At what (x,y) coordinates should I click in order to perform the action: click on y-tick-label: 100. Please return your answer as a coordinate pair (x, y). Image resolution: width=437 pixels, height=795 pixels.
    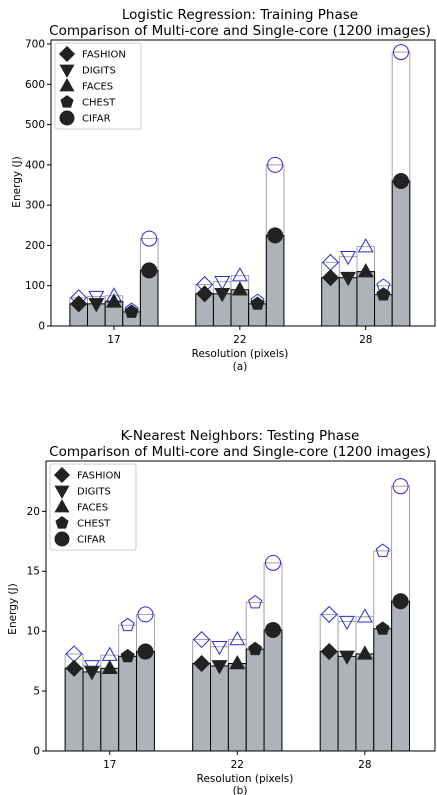
    Looking at the image, I should click on (35, 286).